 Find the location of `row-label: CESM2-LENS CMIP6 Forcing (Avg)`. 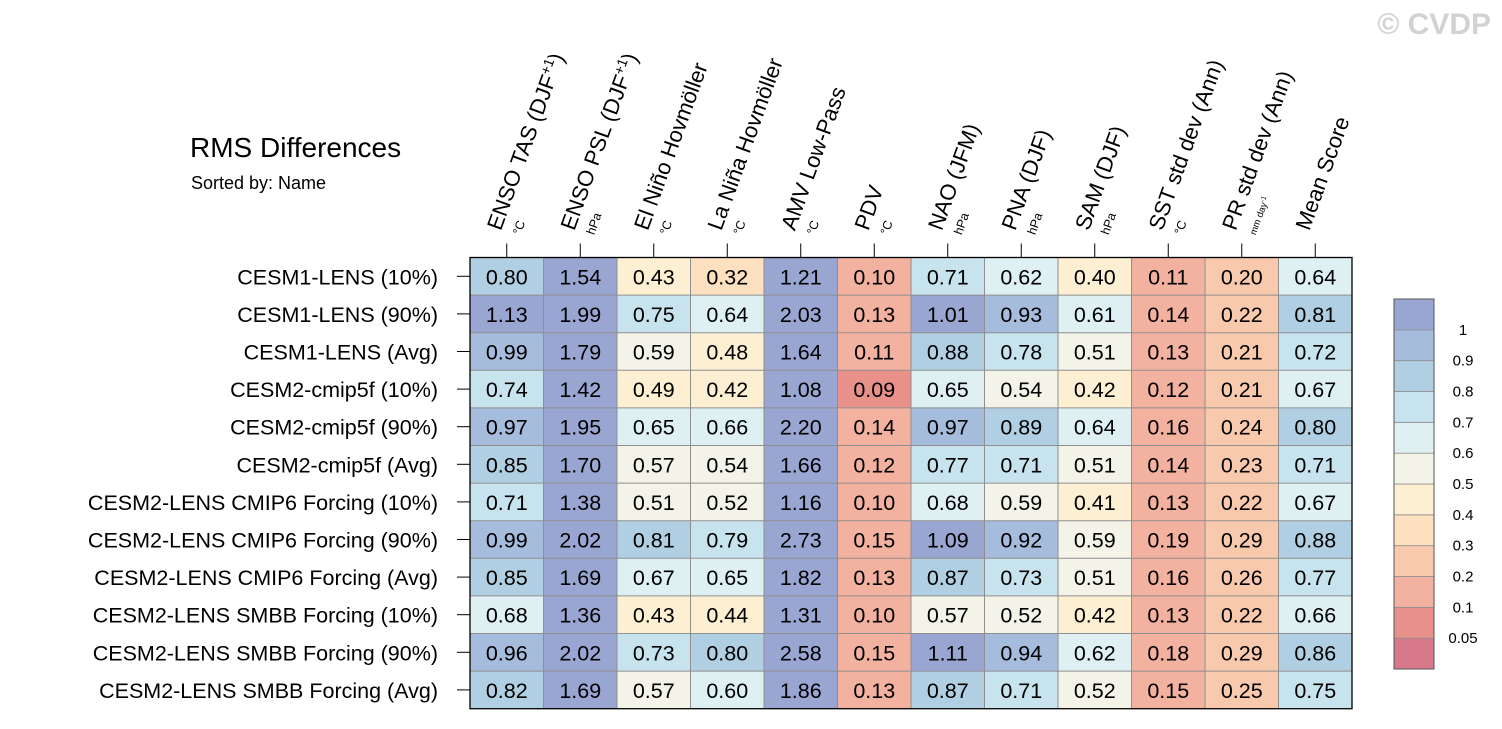

row-label: CESM2-LENS CMIP6 Forcing (Avg) is located at coordinates (266, 578).